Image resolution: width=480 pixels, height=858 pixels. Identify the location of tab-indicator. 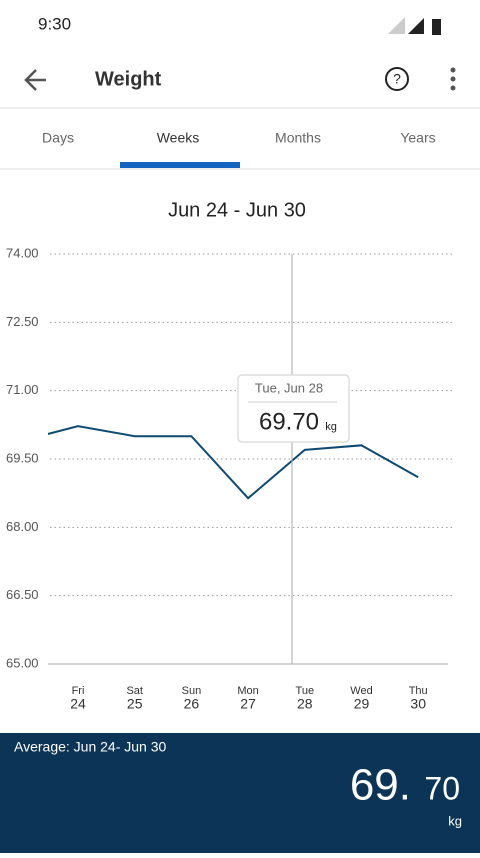
(180, 165).